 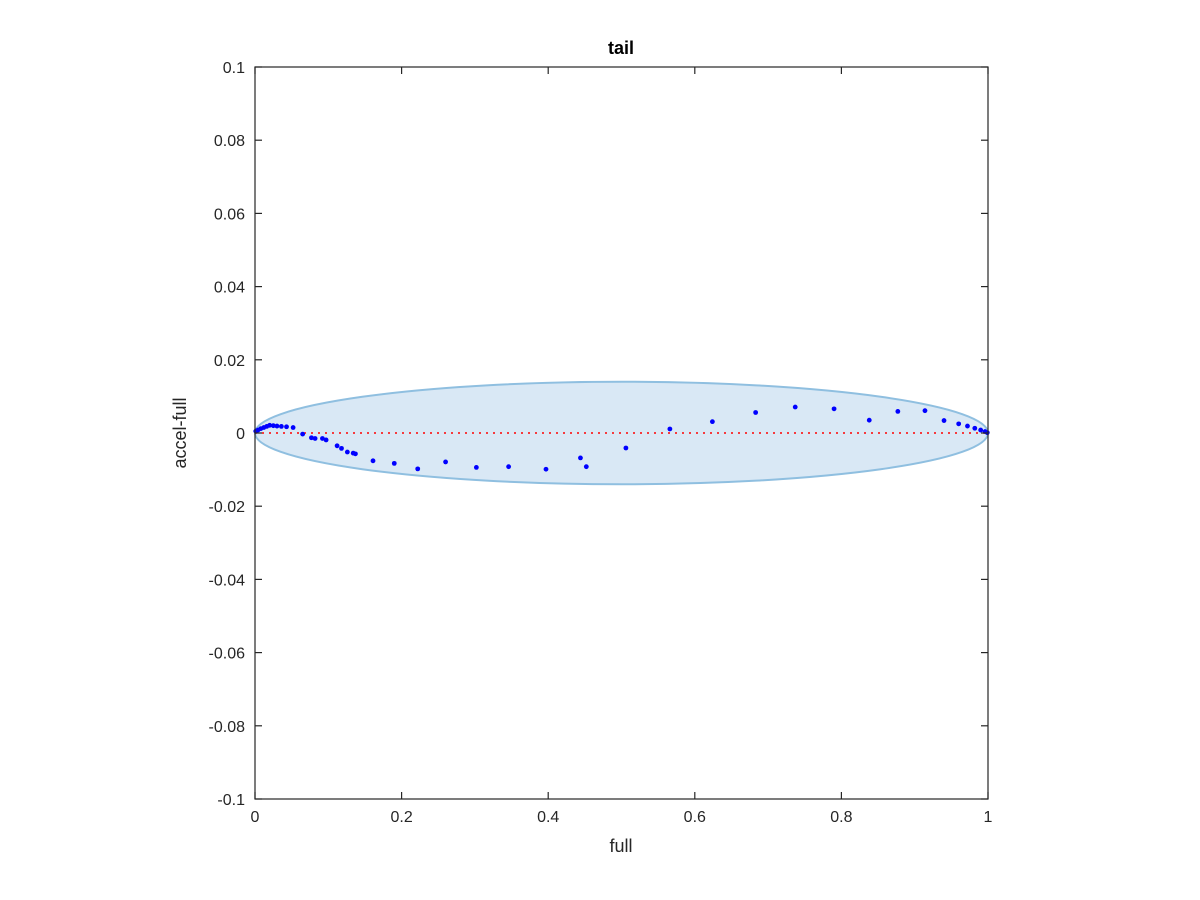 I want to click on x-tick-label: 0.6, so click(x=695, y=817).